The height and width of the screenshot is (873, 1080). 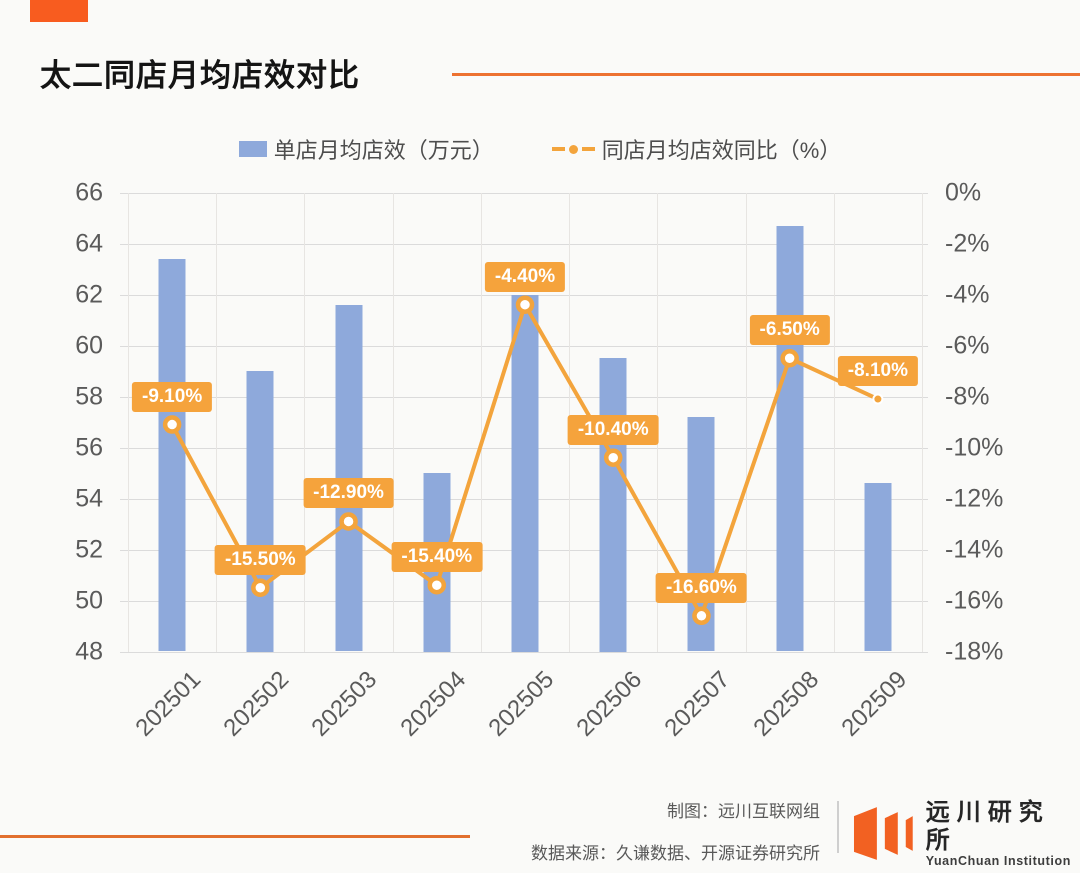 I want to click on right-axis-tick: -6%, so click(x=967, y=345).